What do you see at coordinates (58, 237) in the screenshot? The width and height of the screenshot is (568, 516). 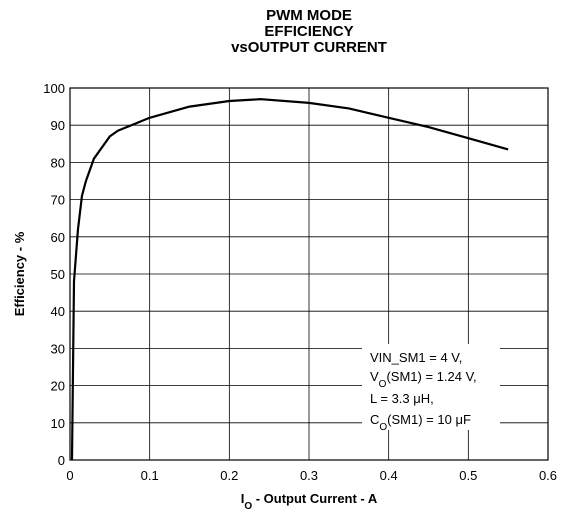 I see `y-tick-label: 60` at bounding box center [58, 237].